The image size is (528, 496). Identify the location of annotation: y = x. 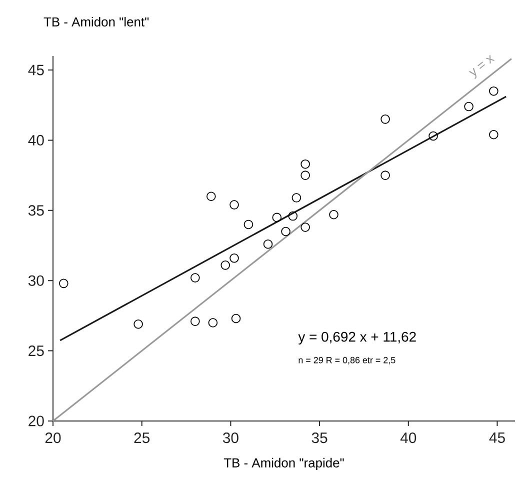
(481, 66).